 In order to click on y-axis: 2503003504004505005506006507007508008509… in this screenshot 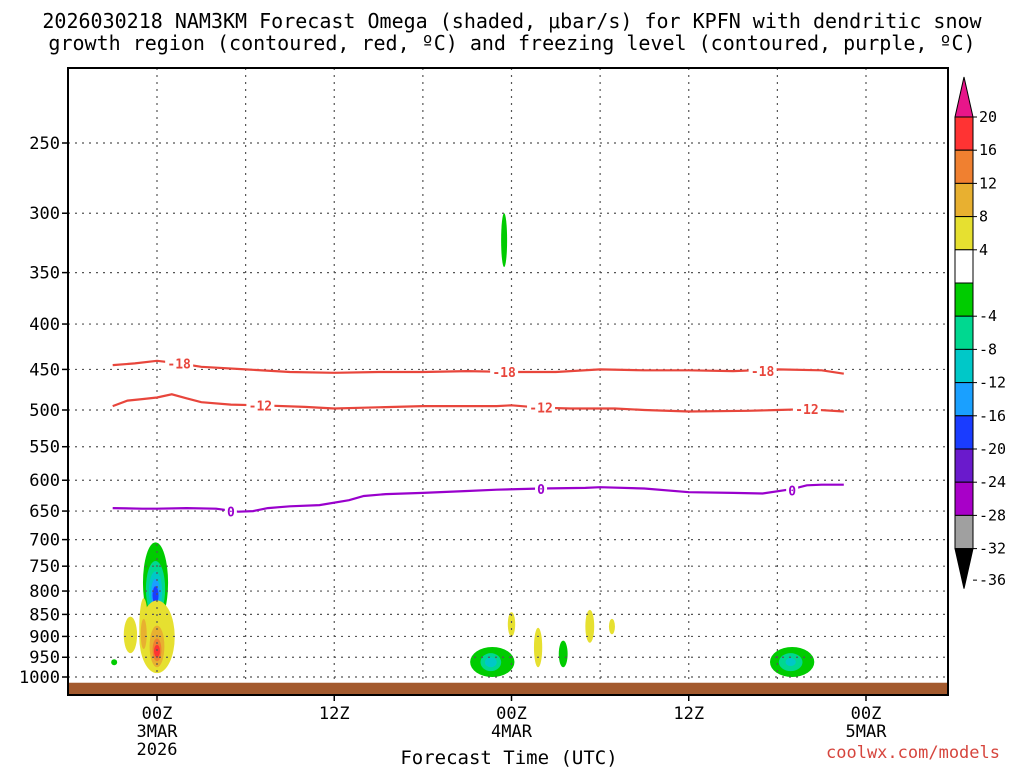, I will do `click(43, 411)`.